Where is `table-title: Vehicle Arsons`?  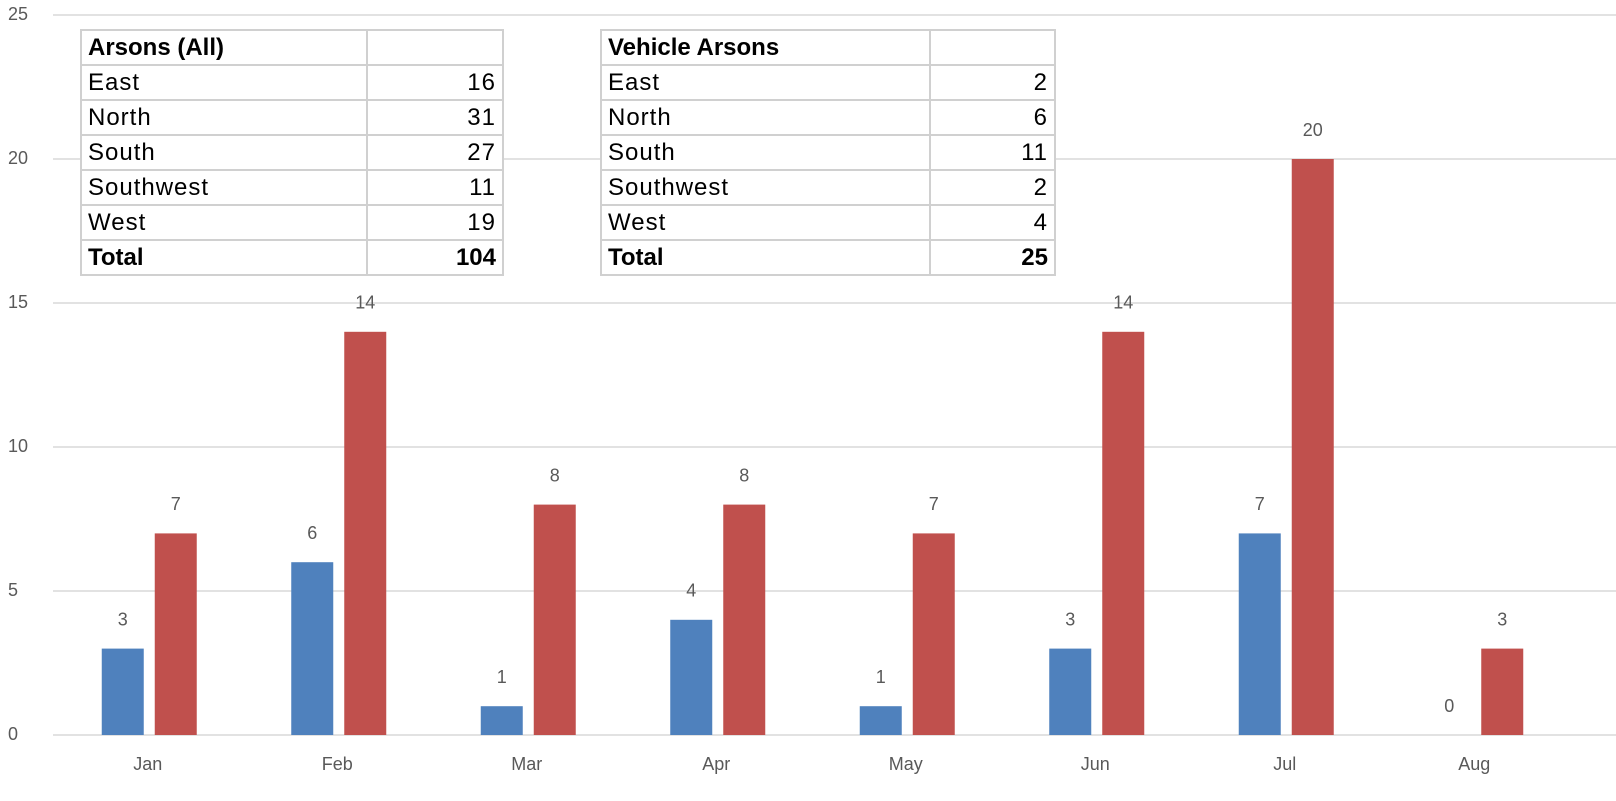
table-title: Vehicle Arsons is located at coordinates (765, 47).